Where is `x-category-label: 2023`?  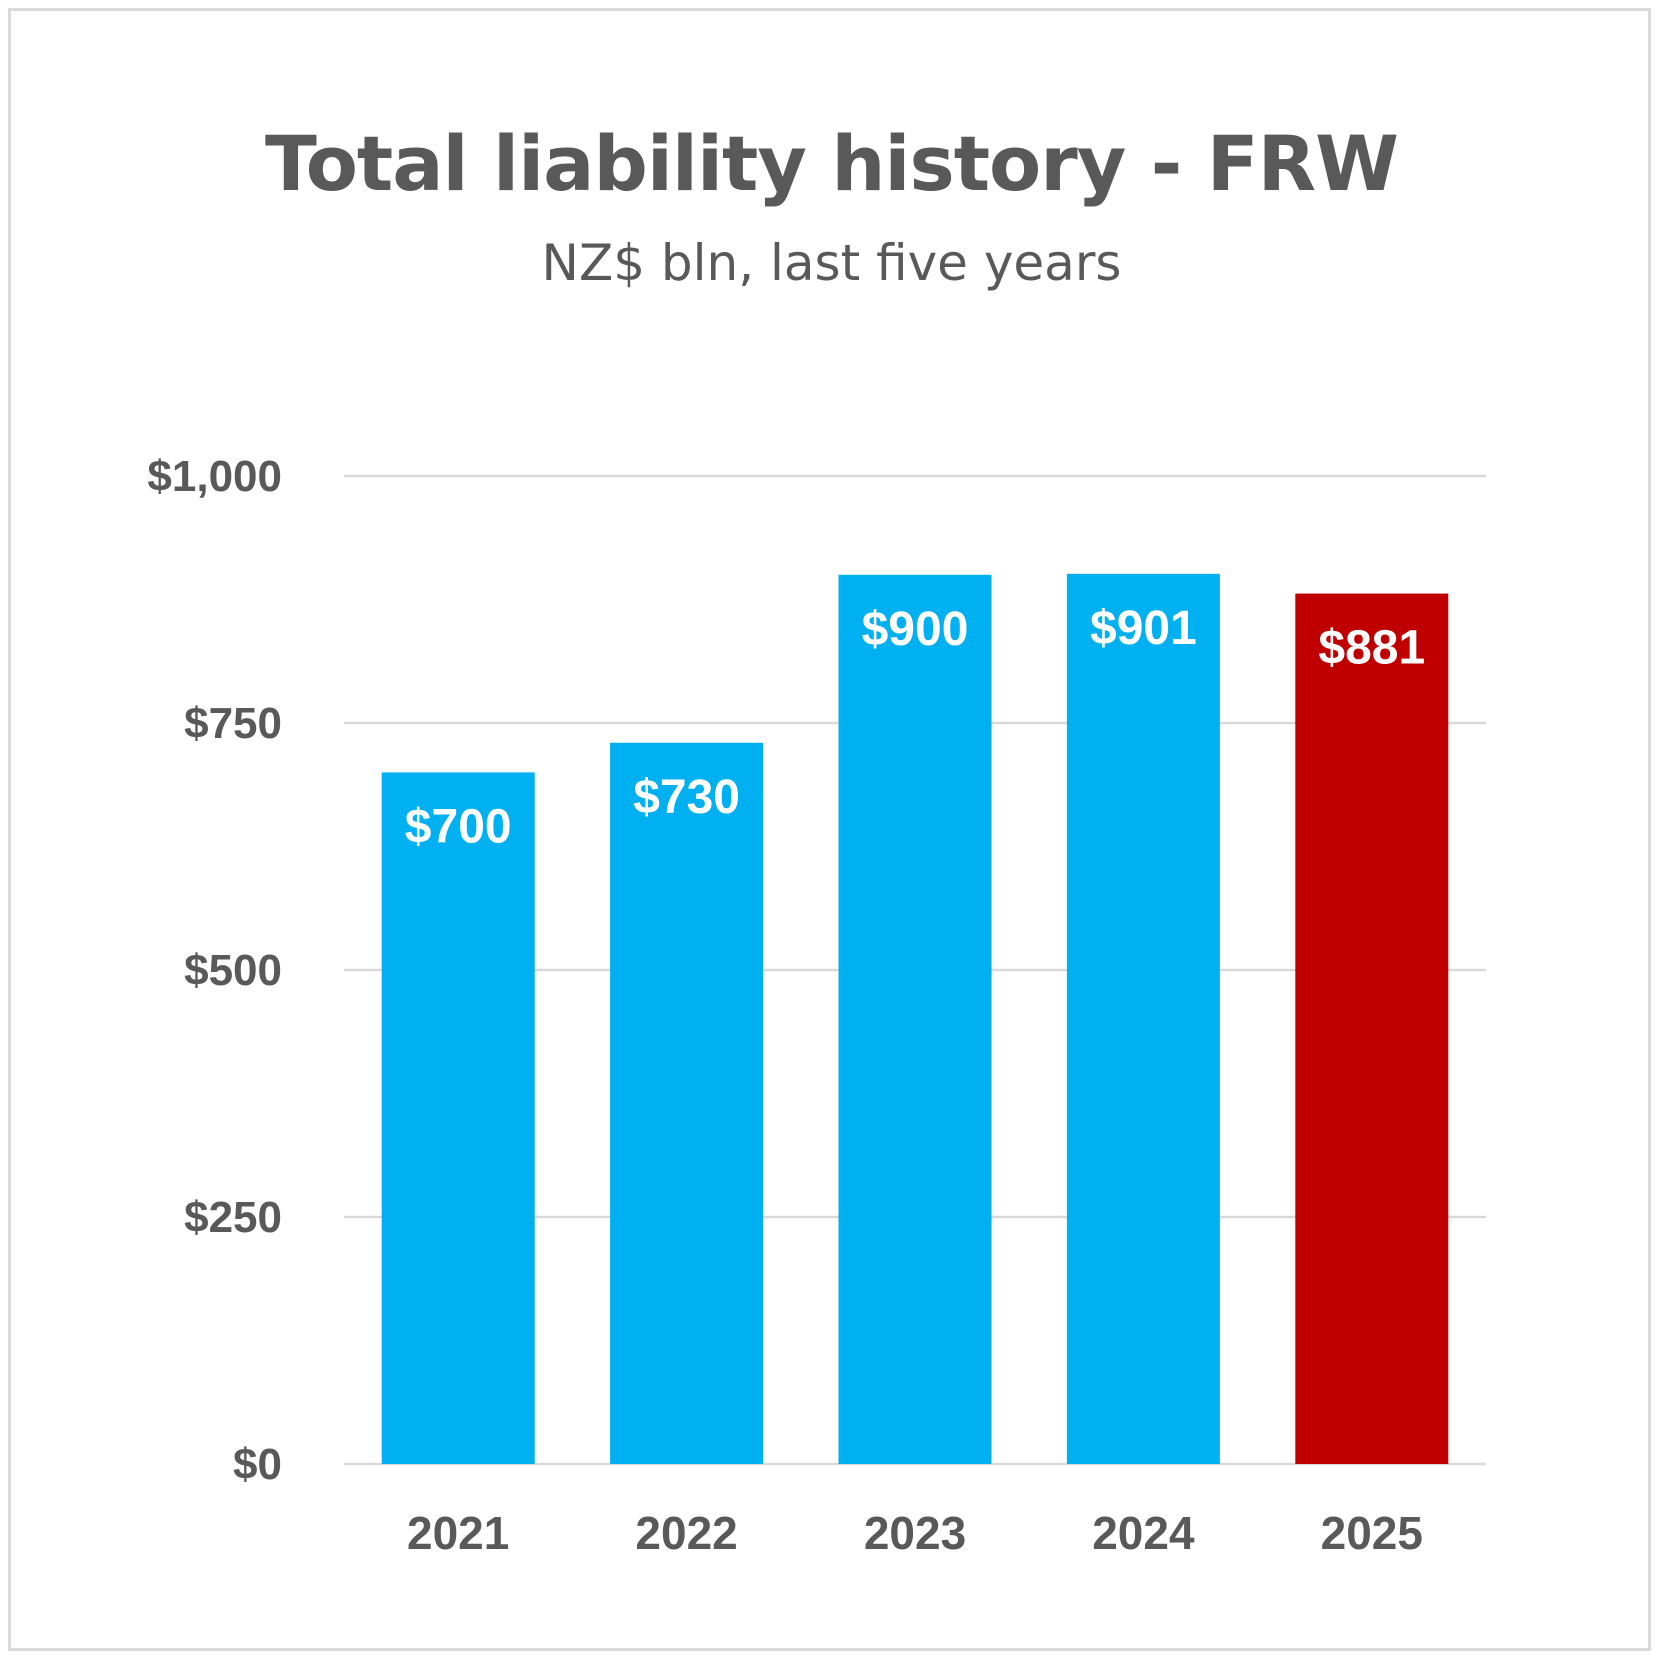
x-category-label: 2023 is located at coordinates (915, 1533).